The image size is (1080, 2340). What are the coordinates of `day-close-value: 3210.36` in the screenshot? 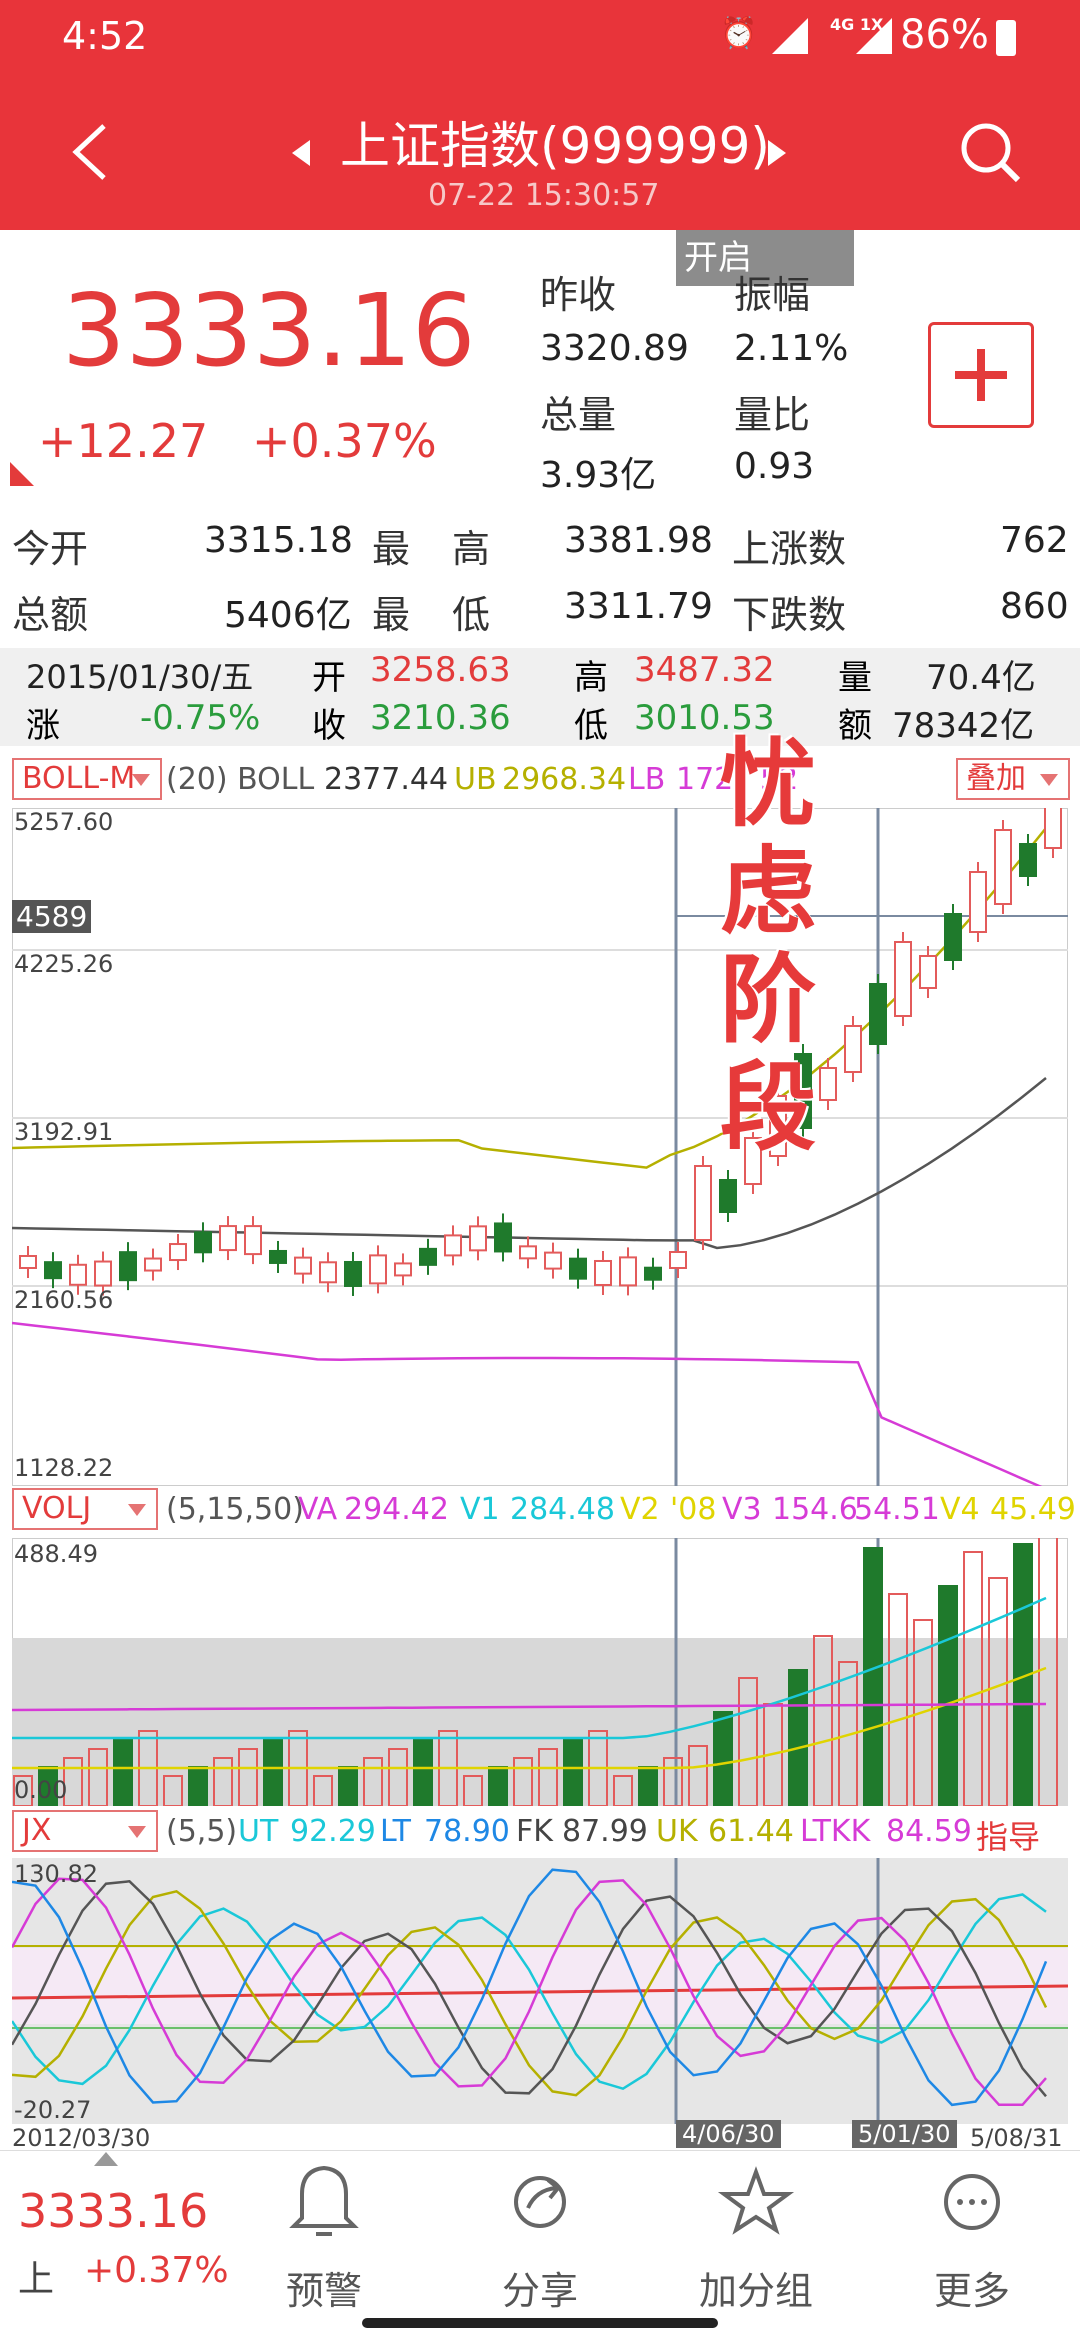 It's located at (440, 718).